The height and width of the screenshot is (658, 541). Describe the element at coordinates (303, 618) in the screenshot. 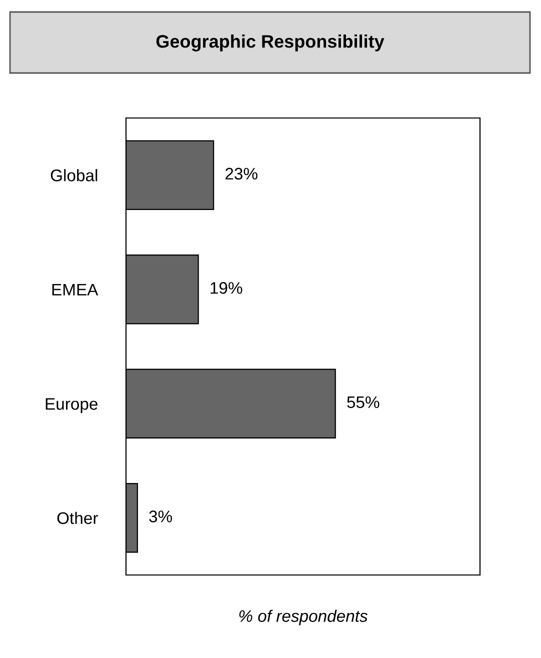

I see `x-axis-title: % of respondents` at that location.